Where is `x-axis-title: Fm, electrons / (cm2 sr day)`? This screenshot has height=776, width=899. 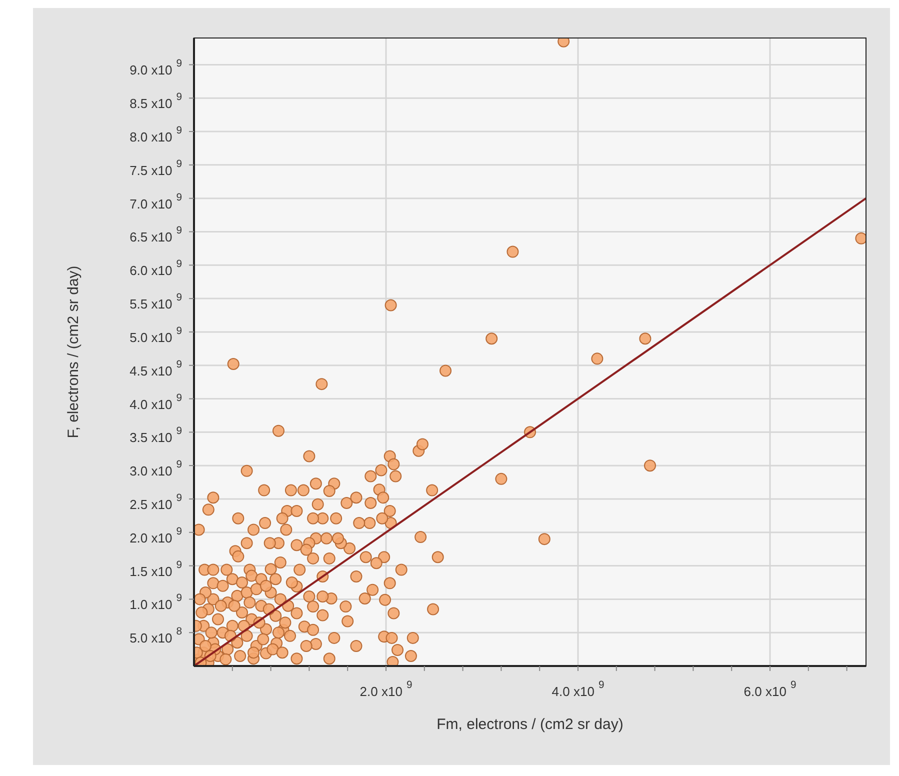
x-axis-title: Fm, electrons / (cm2 sr day) is located at coordinates (530, 724).